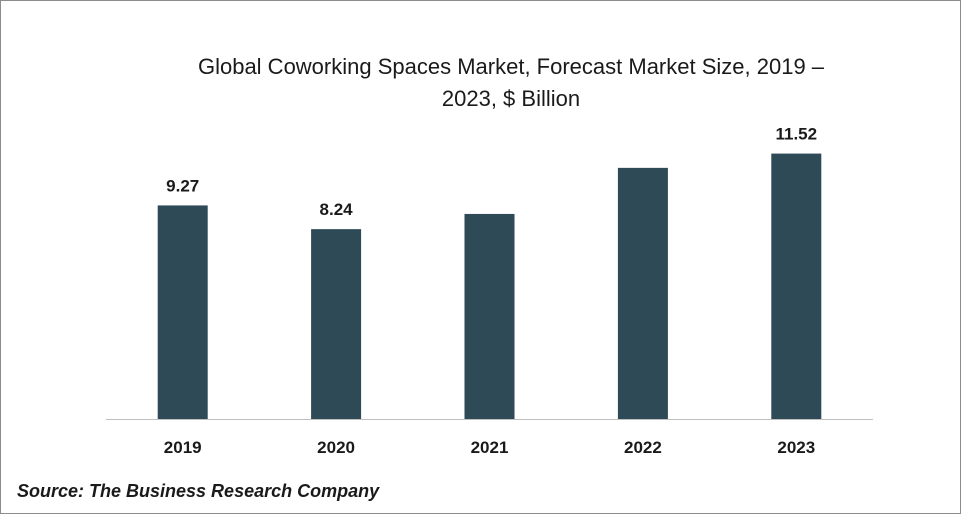  I want to click on chart-title-line-2: 2023, $ Billion, so click(511, 98).